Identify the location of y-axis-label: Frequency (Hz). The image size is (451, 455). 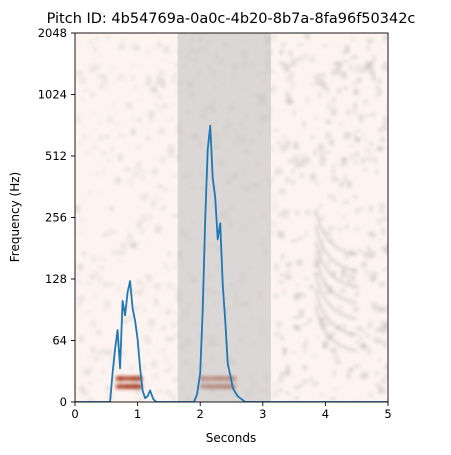
(15, 217).